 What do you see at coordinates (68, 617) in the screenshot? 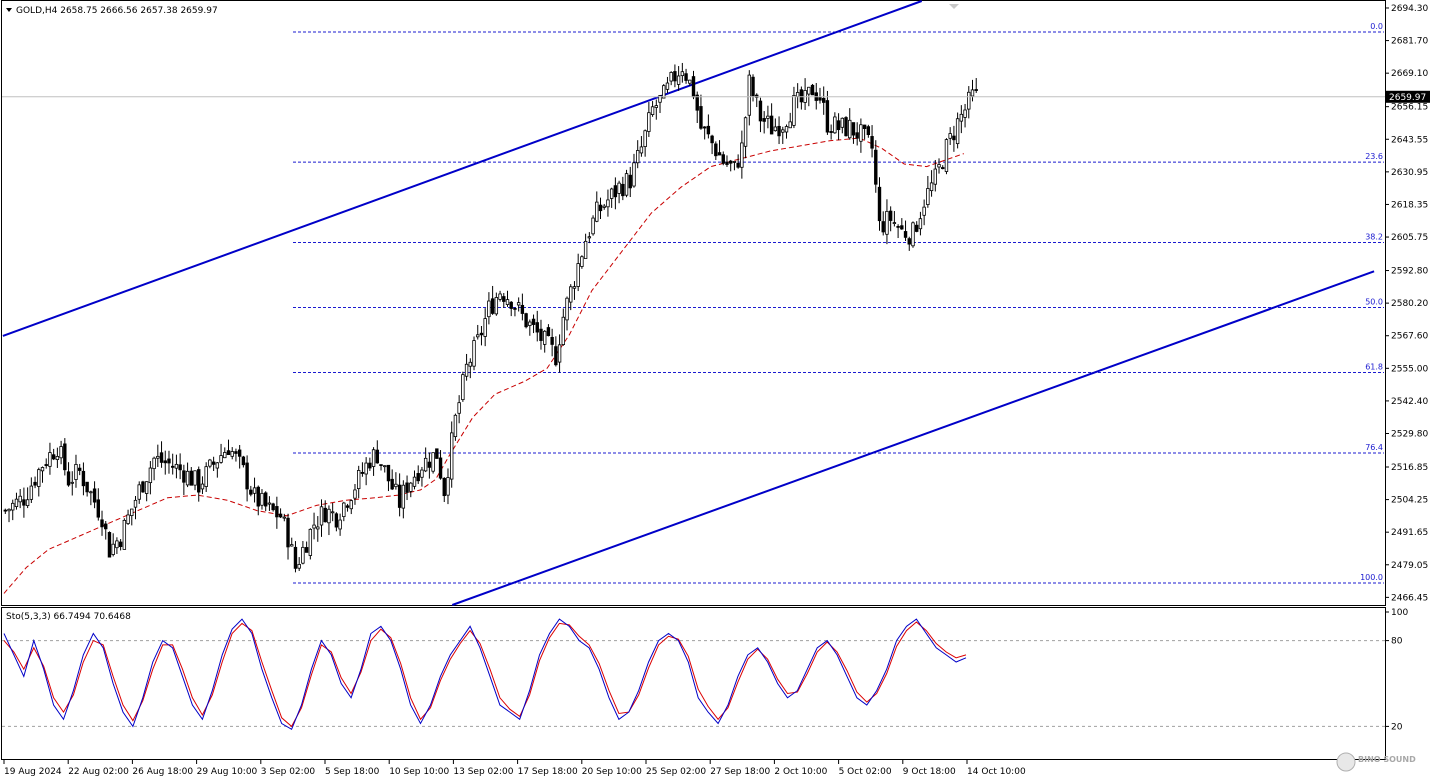
I see `stochastic-label: Sto(5,3,3) 66.7494 70.6468` at bounding box center [68, 617].